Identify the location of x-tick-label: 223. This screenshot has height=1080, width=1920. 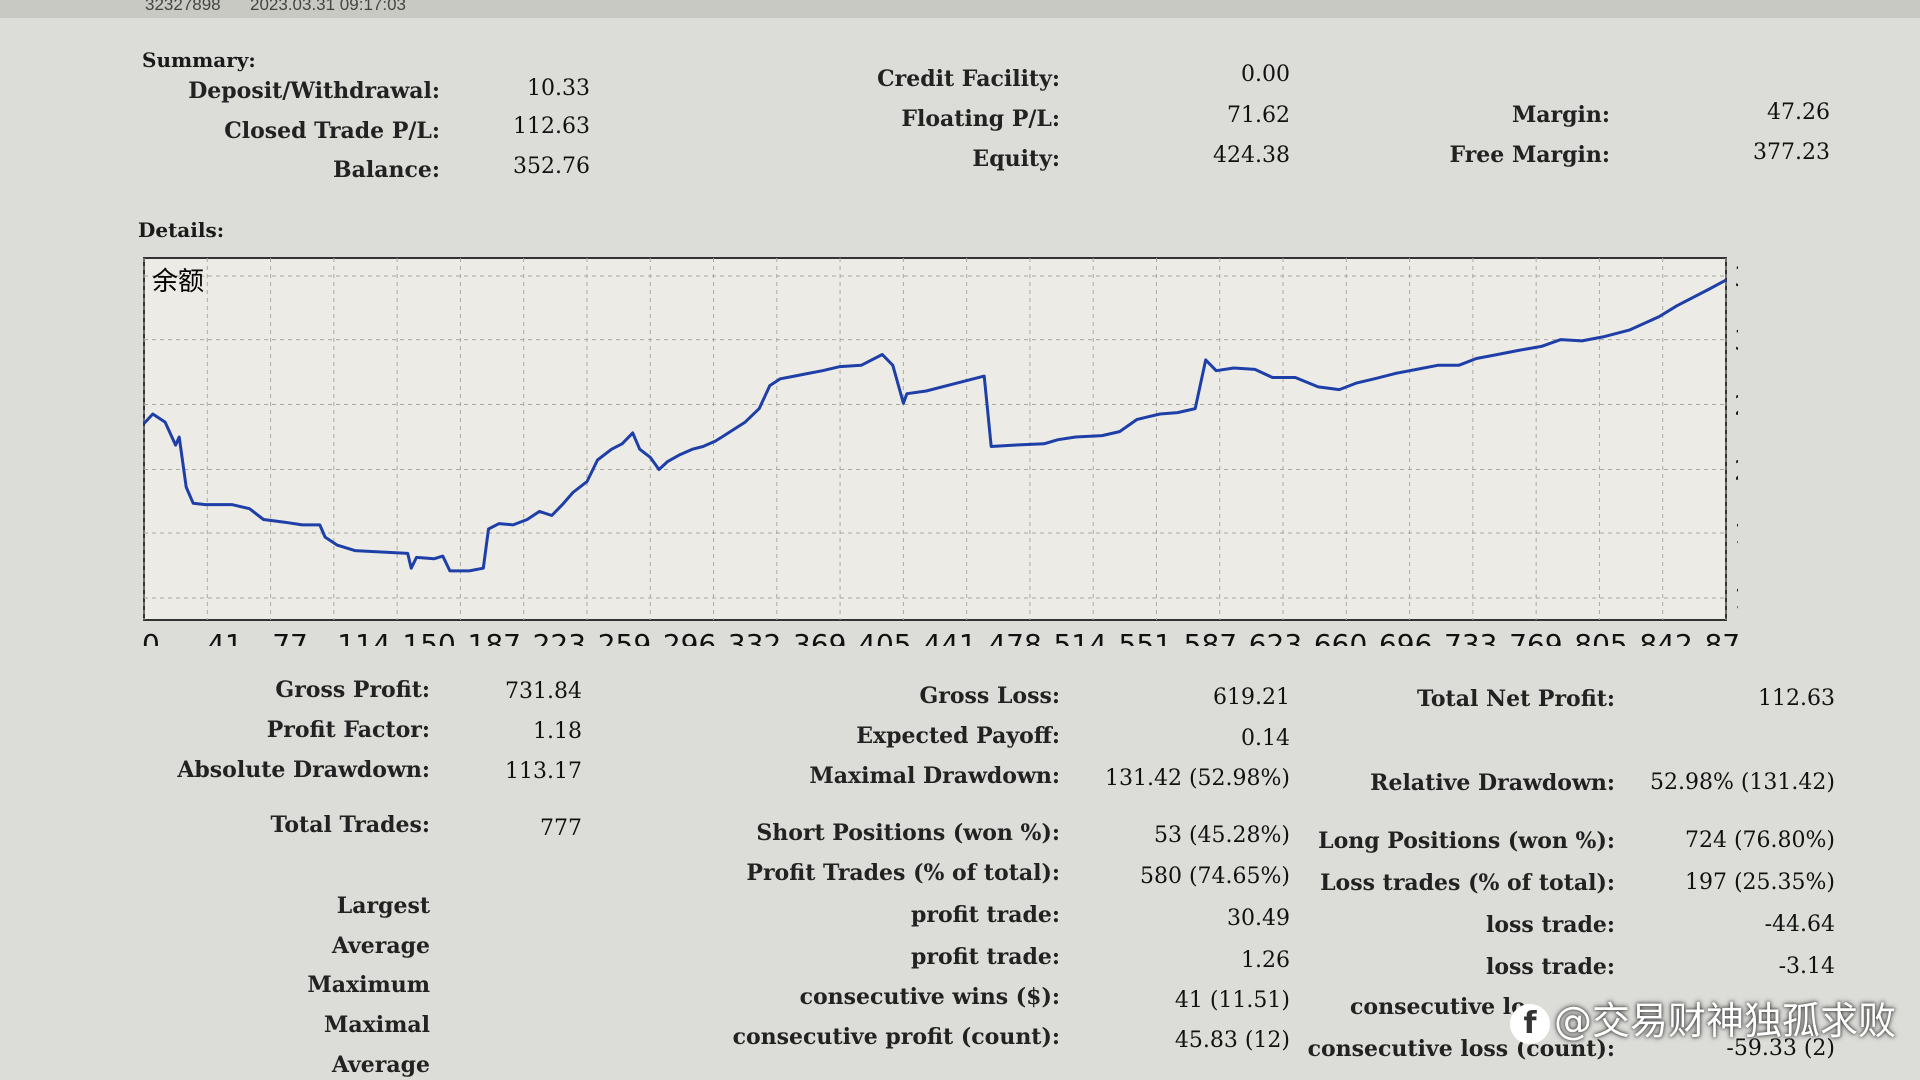
(559, 637).